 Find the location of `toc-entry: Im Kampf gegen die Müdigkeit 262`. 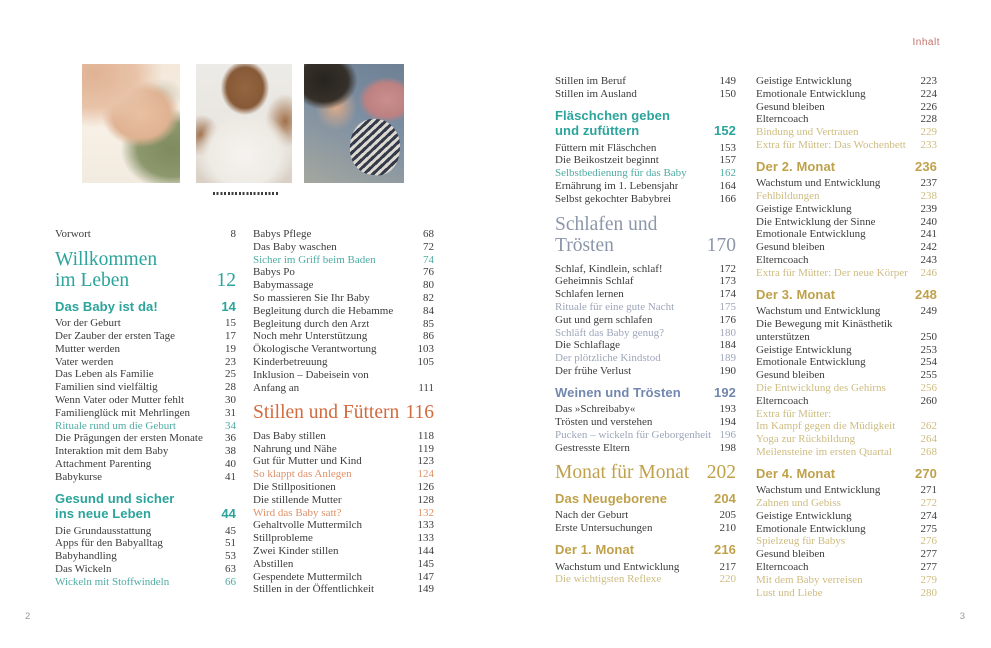

toc-entry: Im Kampf gegen die Müdigkeit 262 is located at coordinates (846, 426).